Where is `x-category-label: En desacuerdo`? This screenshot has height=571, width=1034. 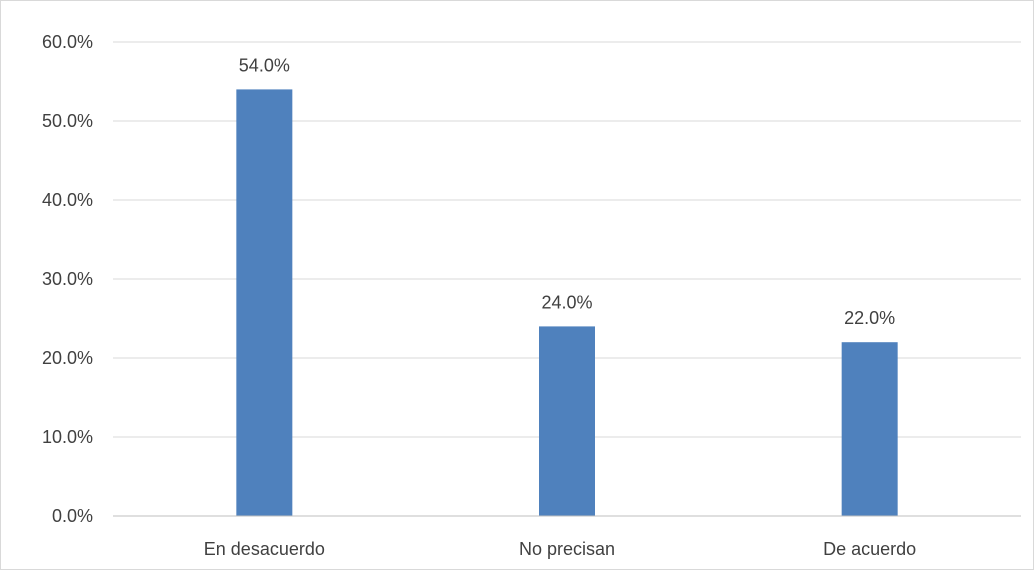 x-category-label: En desacuerdo is located at coordinates (264, 549).